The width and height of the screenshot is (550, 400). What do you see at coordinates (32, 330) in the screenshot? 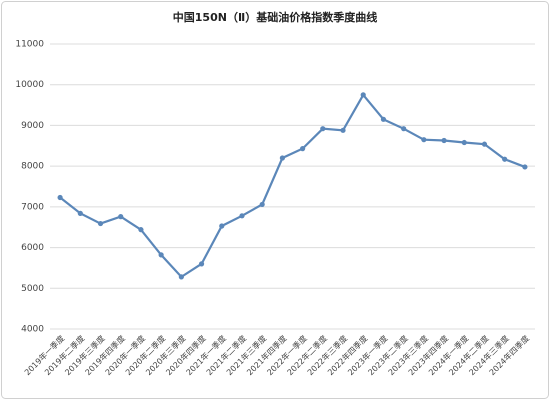
I see `y-tick-label: 4000` at bounding box center [32, 330].